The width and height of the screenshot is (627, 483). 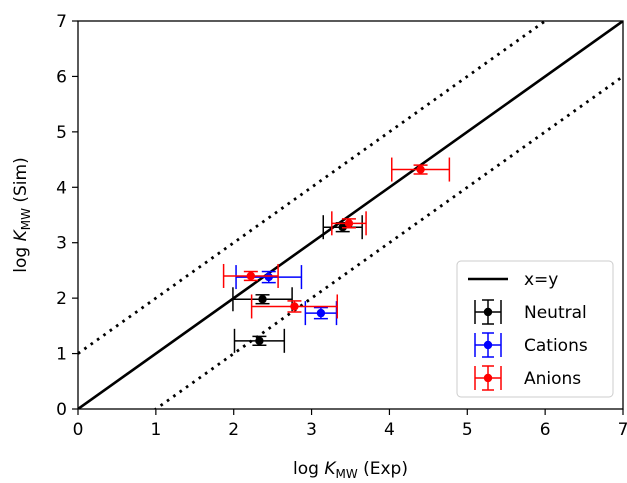 I want to click on legend-entry-neutral: Neutral, so click(x=530, y=312).